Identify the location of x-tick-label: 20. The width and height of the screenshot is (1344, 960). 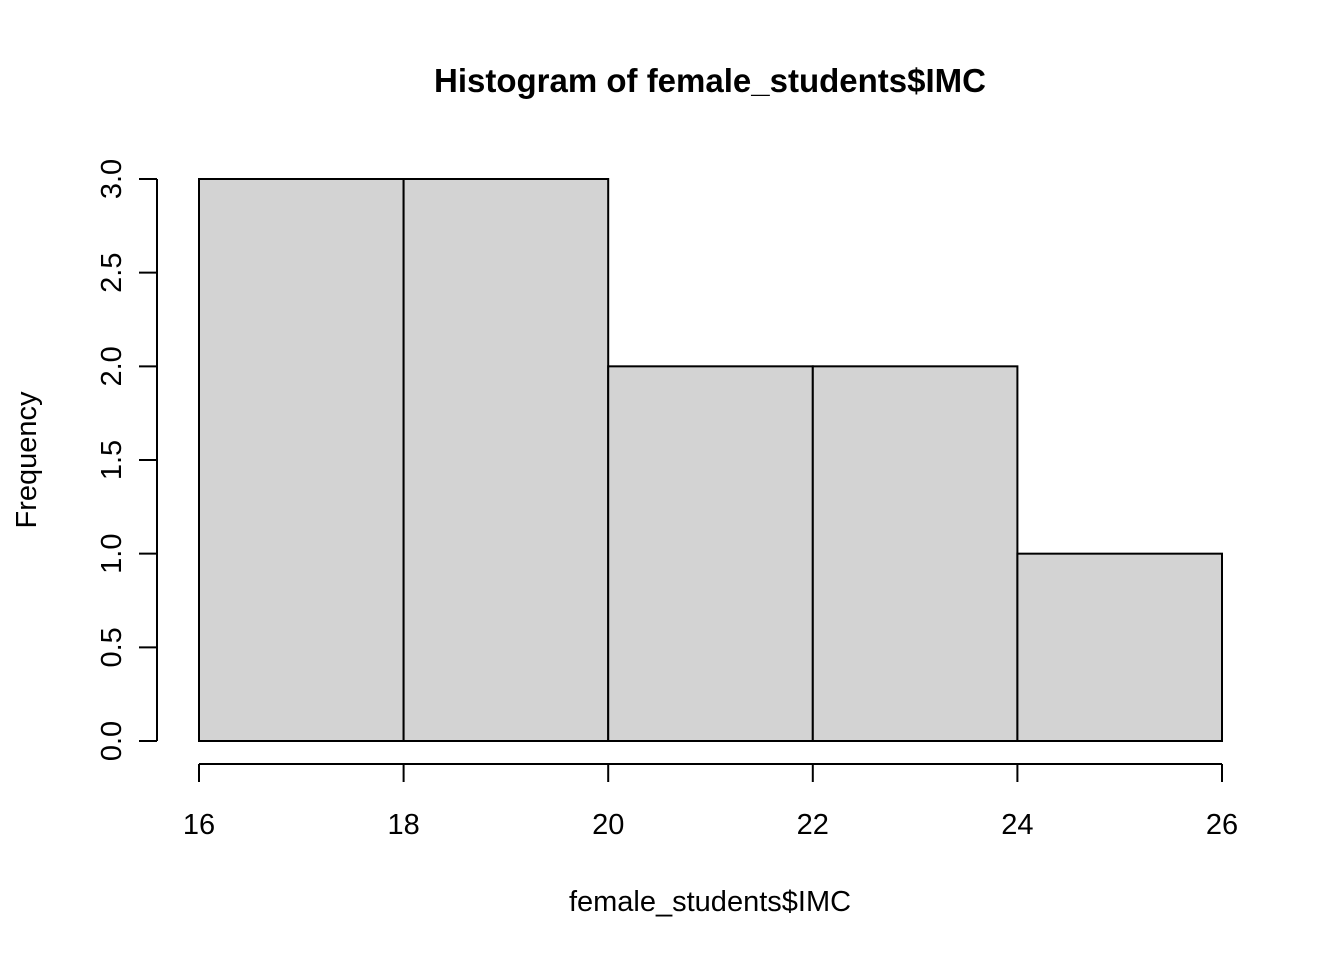
(608, 825).